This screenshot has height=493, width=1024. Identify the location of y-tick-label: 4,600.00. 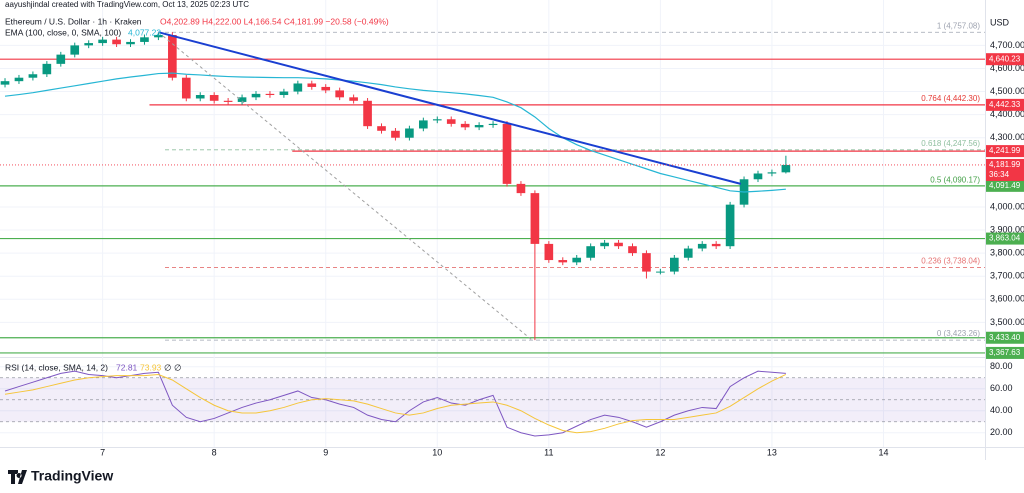
(1007, 68).